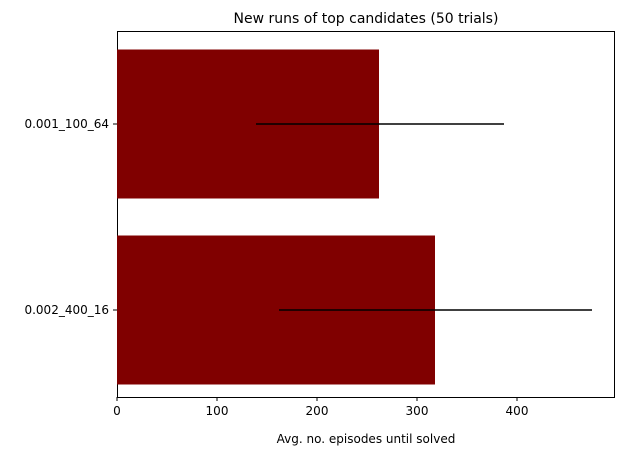  Describe the element at coordinates (417, 411) in the screenshot. I see `x-tick-label: 300` at that location.